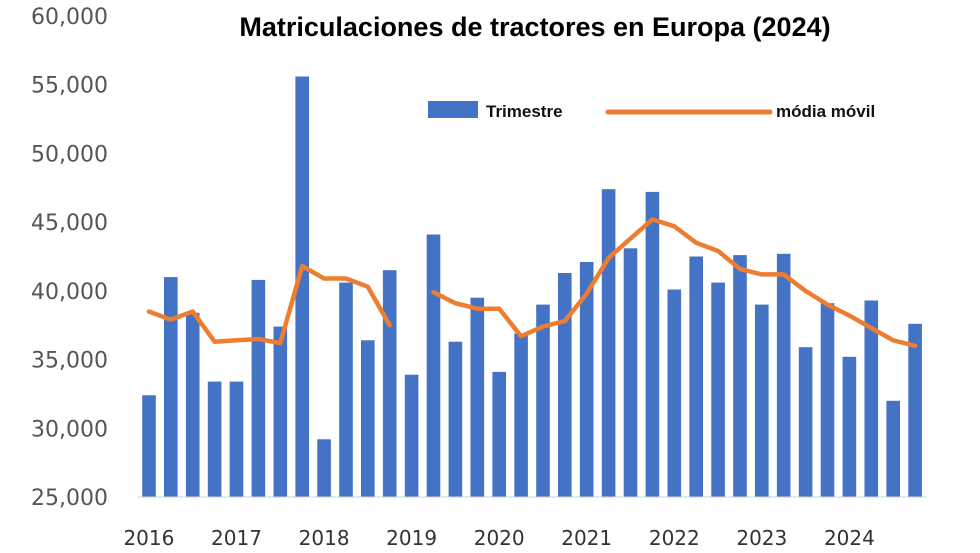 The width and height of the screenshot is (980, 553). Describe the element at coordinates (651, 111) in the screenshot. I see `legend: Trimestre módia móvil` at that location.